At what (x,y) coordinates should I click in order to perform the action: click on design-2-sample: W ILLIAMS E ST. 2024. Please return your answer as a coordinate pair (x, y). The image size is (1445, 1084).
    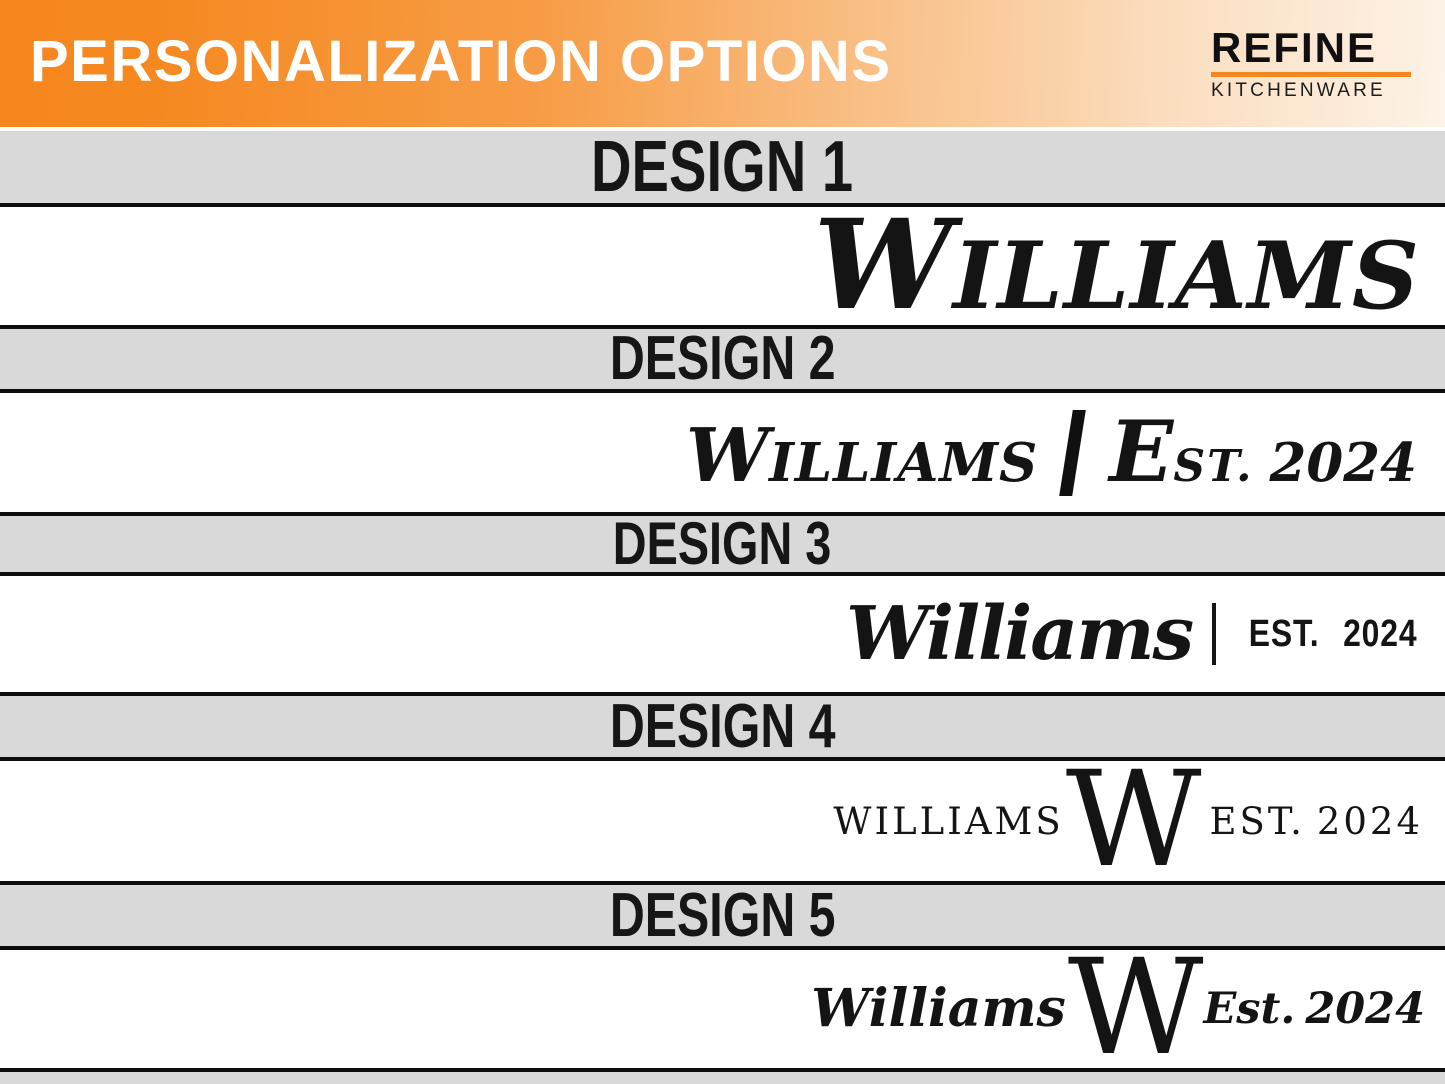
    Looking at the image, I should click on (722, 452).